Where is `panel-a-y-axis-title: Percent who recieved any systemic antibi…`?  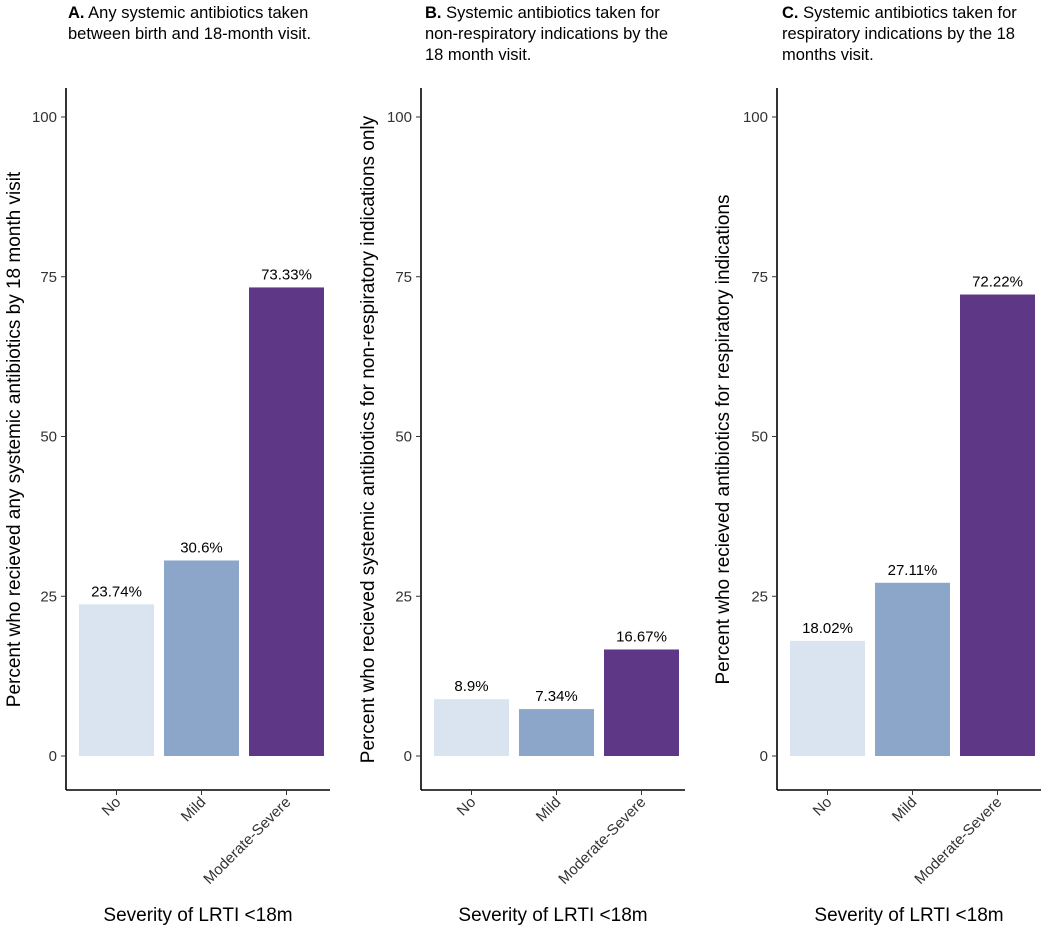 panel-a-y-axis-title: Percent who recieved any systemic antibi… is located at coordinates (14, 439).